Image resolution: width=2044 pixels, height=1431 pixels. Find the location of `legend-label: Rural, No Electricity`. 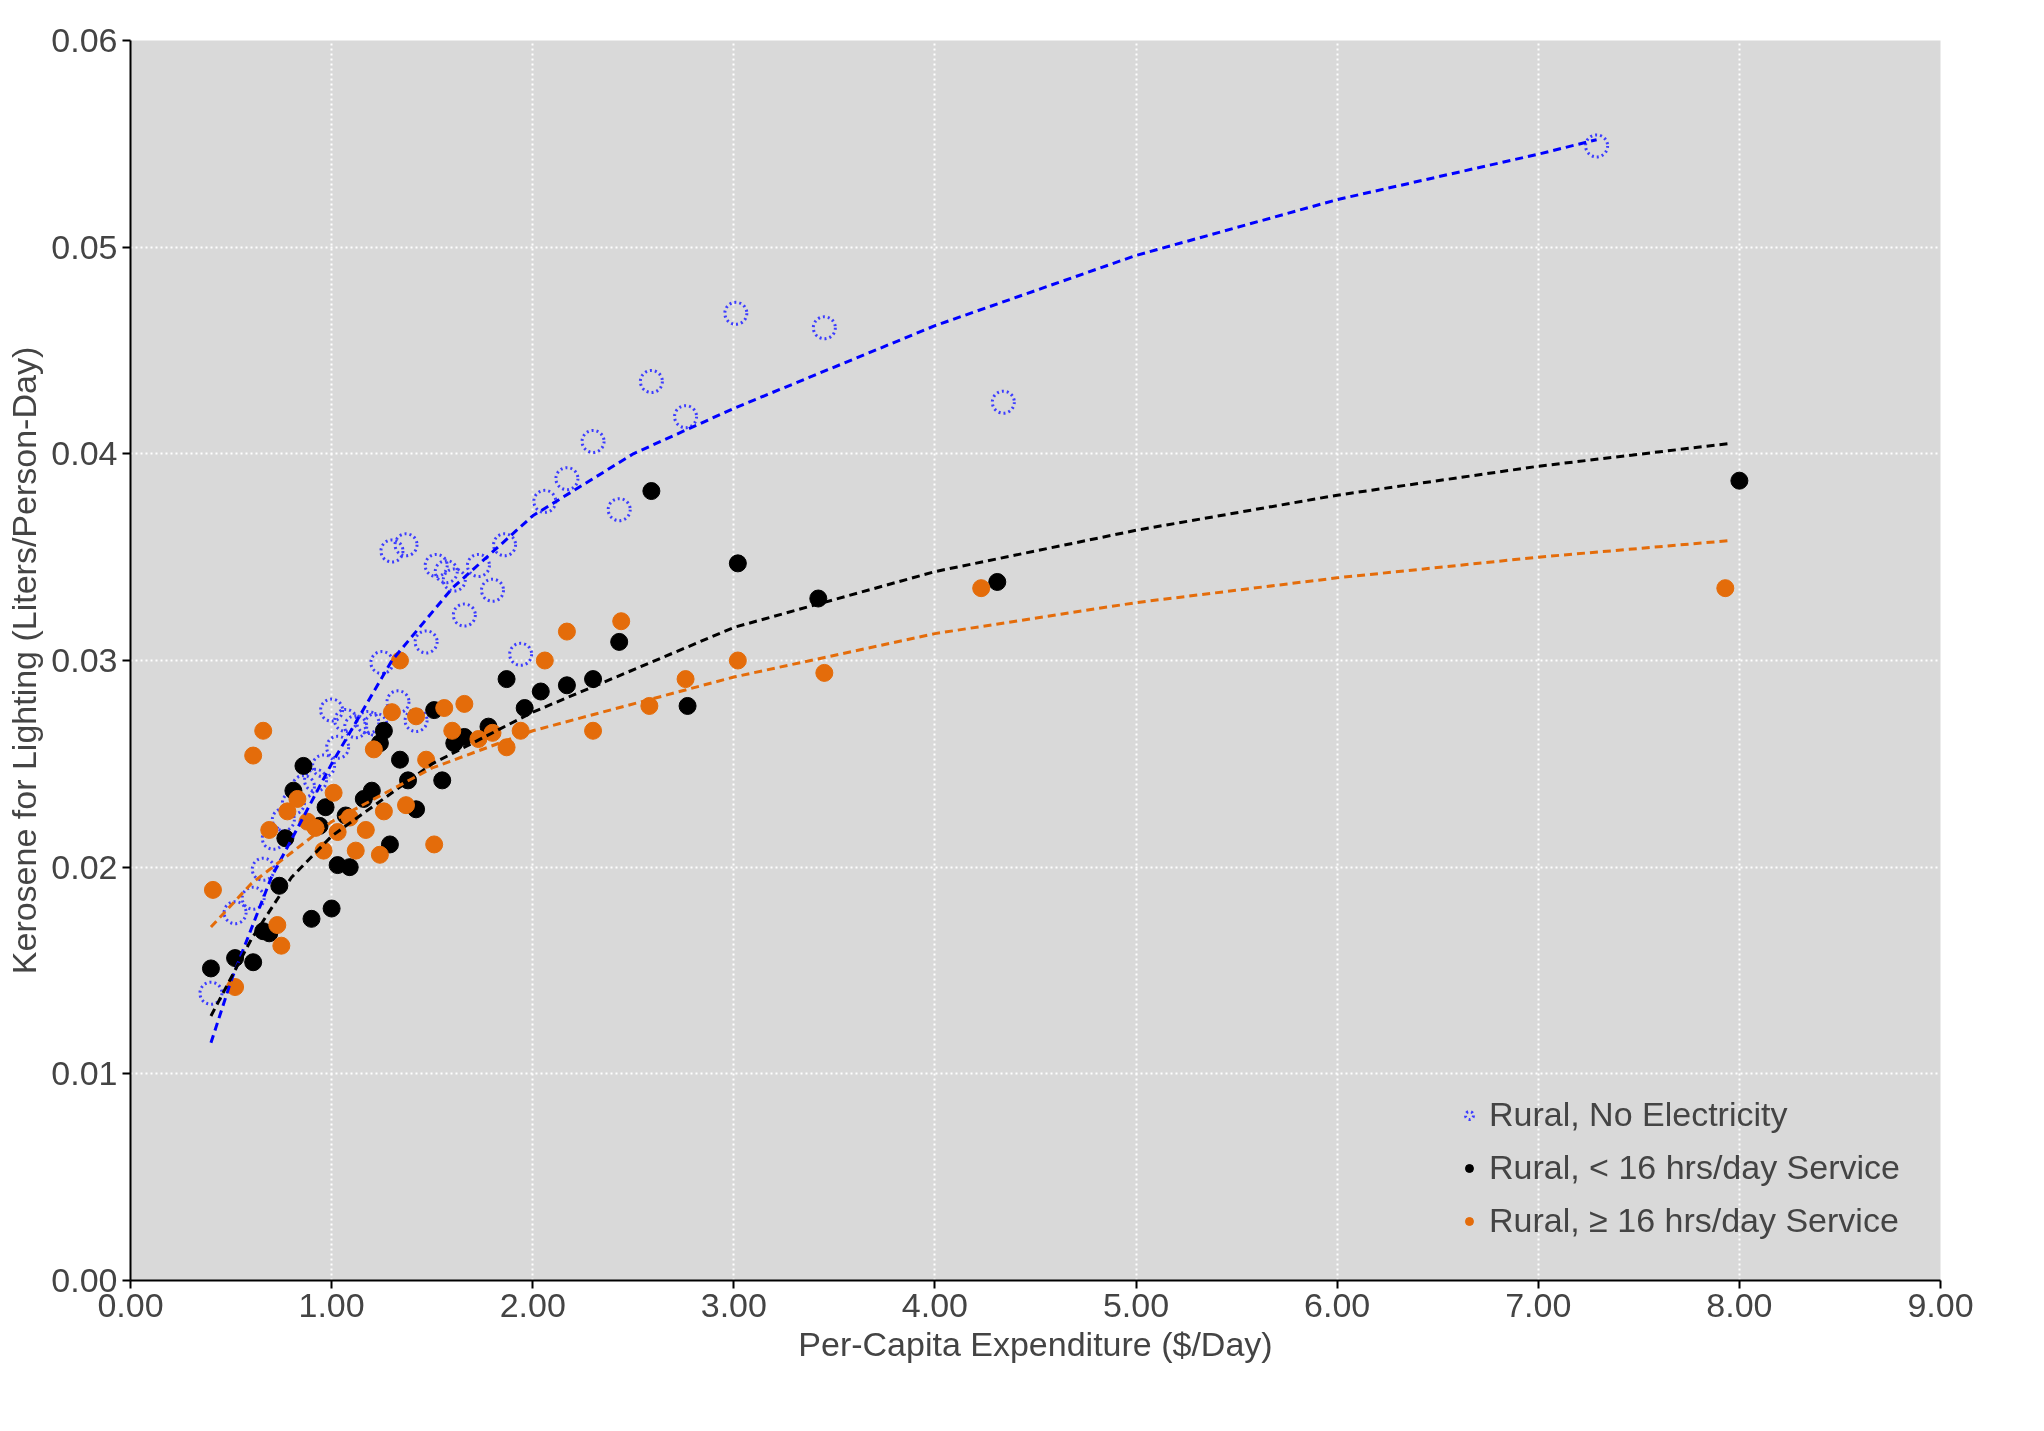

legend-label: Rural, No Electricity is located at coordinates (1638, 1114).